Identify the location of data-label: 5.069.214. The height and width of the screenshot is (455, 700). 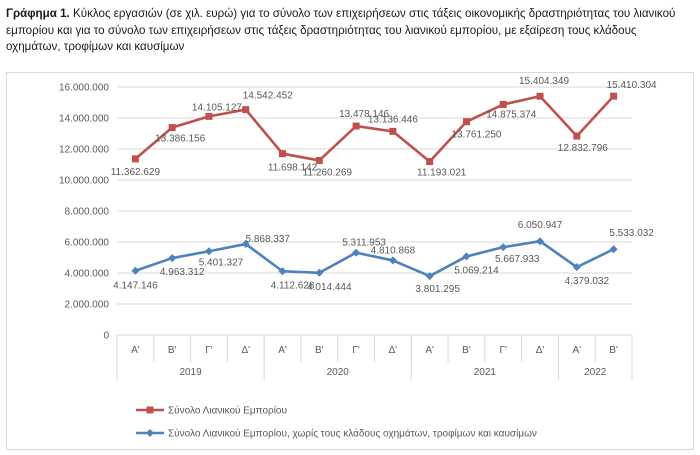
(476, 270).